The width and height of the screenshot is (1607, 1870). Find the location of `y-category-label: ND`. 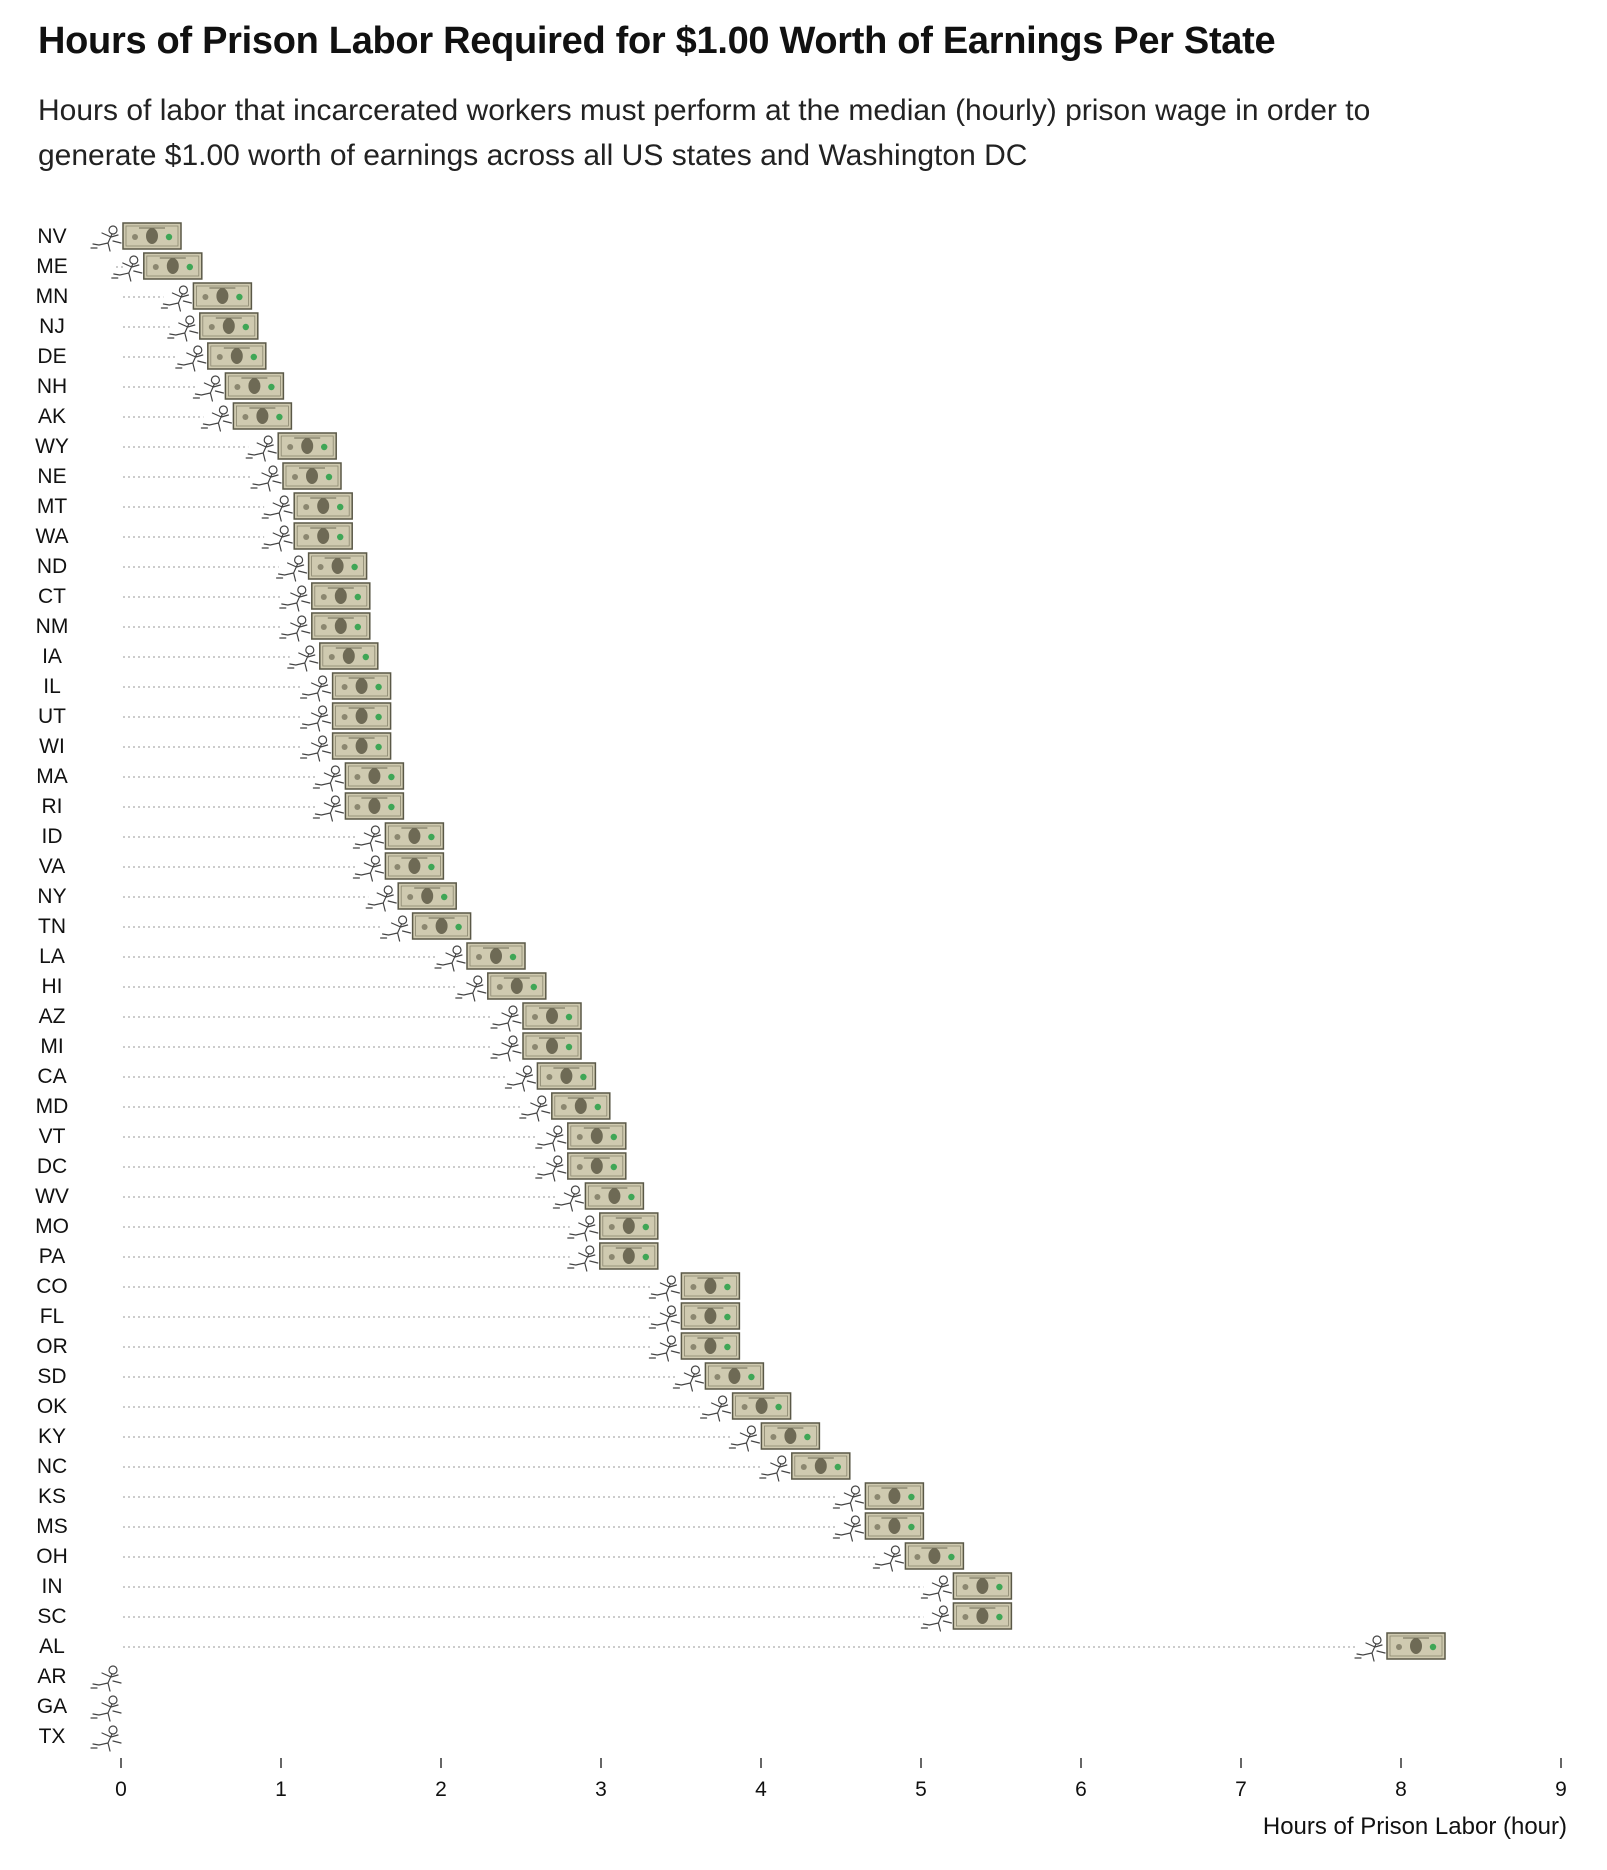

y-category-label: ND is located at coordinates (52, 566).